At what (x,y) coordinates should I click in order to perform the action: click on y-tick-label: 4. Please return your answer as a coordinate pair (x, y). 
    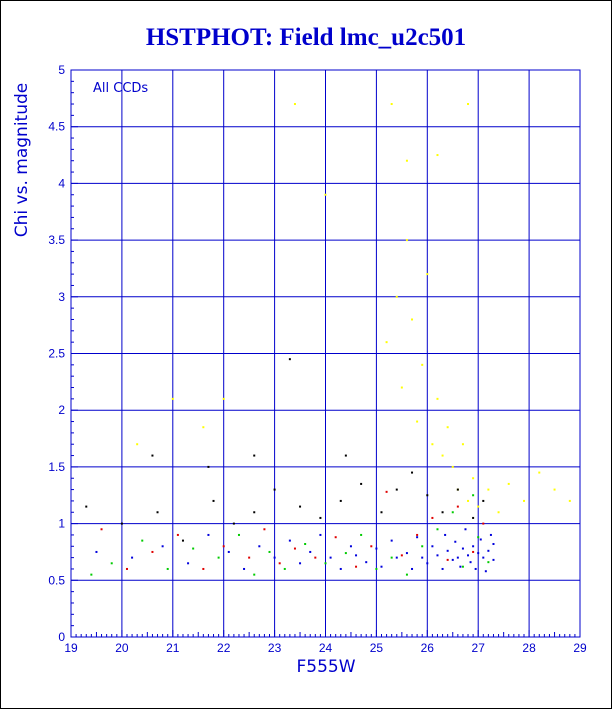
    Looking at the image, I should click on (61, 183).